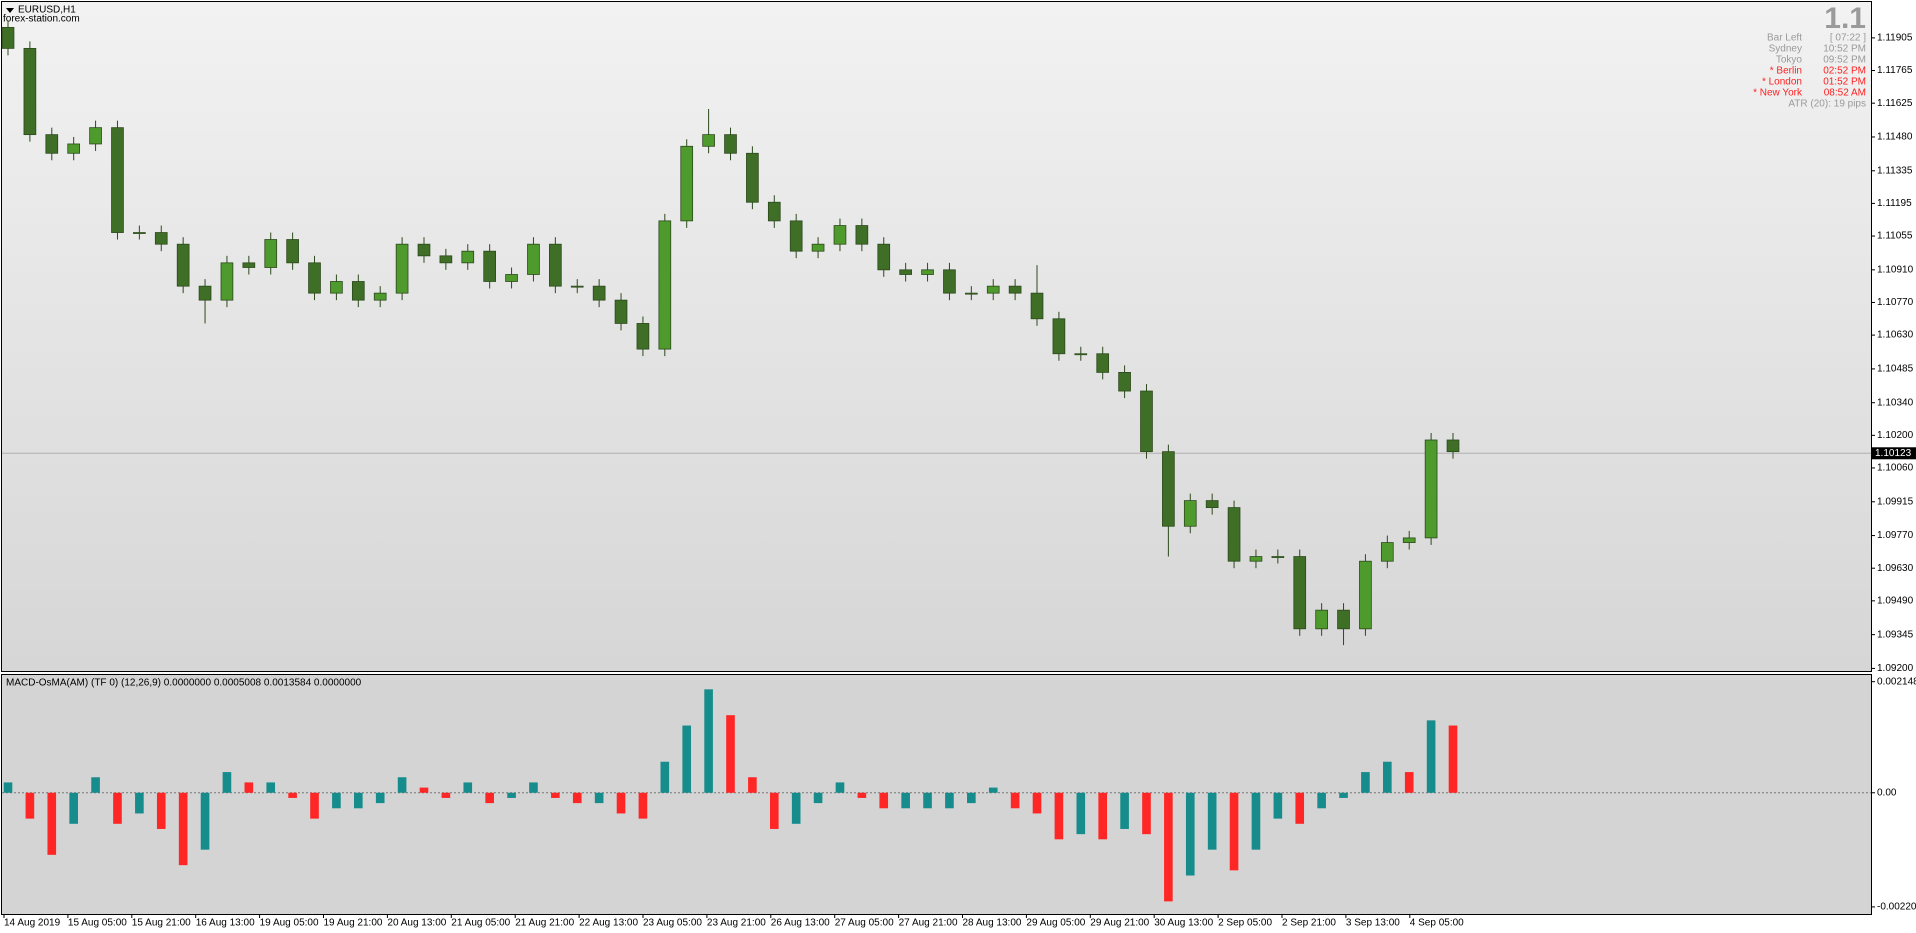  I want to click on y-tick-label: 1.10770, so click(1895, 302).